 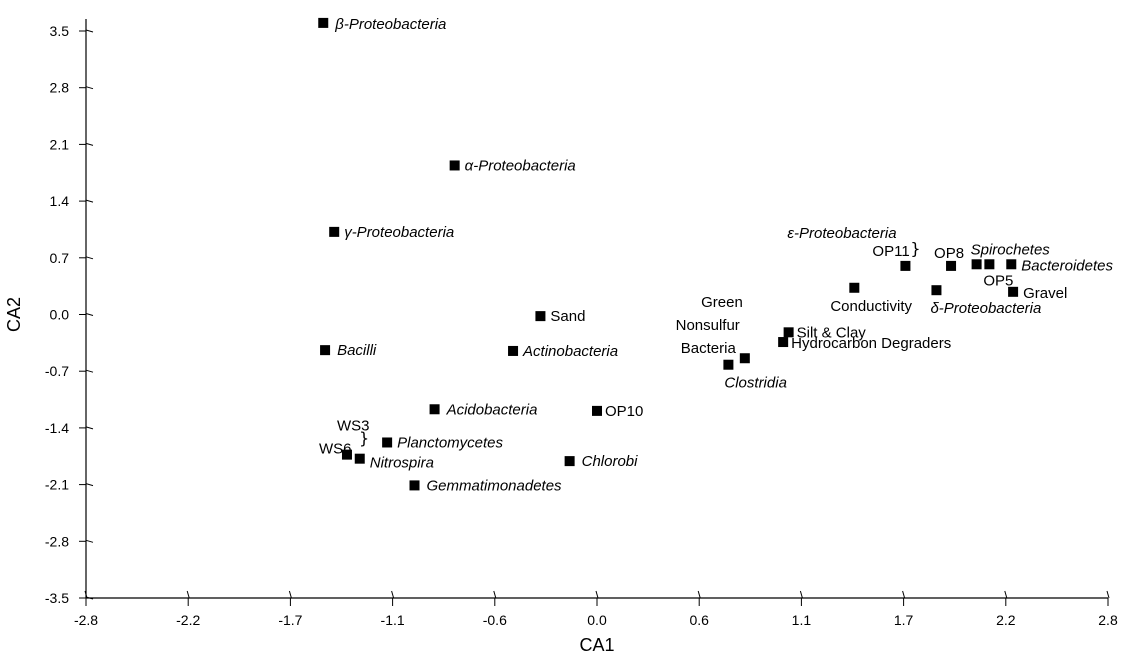 I want to click on point-planctomycetes, so click(x=387, y=442).